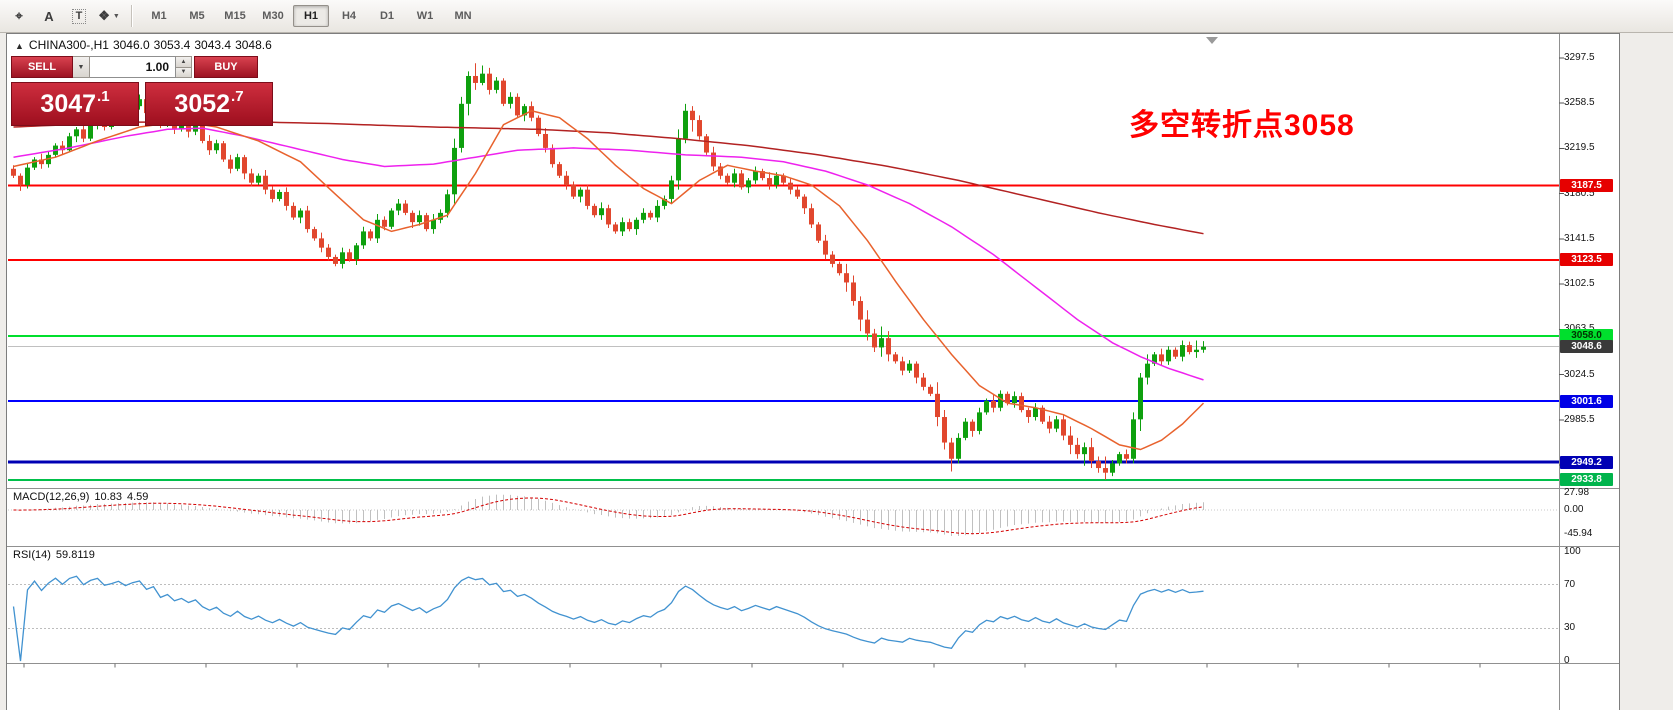 This screenshot has width=1673, height=710. I want to click on rsi-label: RSI(14) 59.8119, so click(56, 555).